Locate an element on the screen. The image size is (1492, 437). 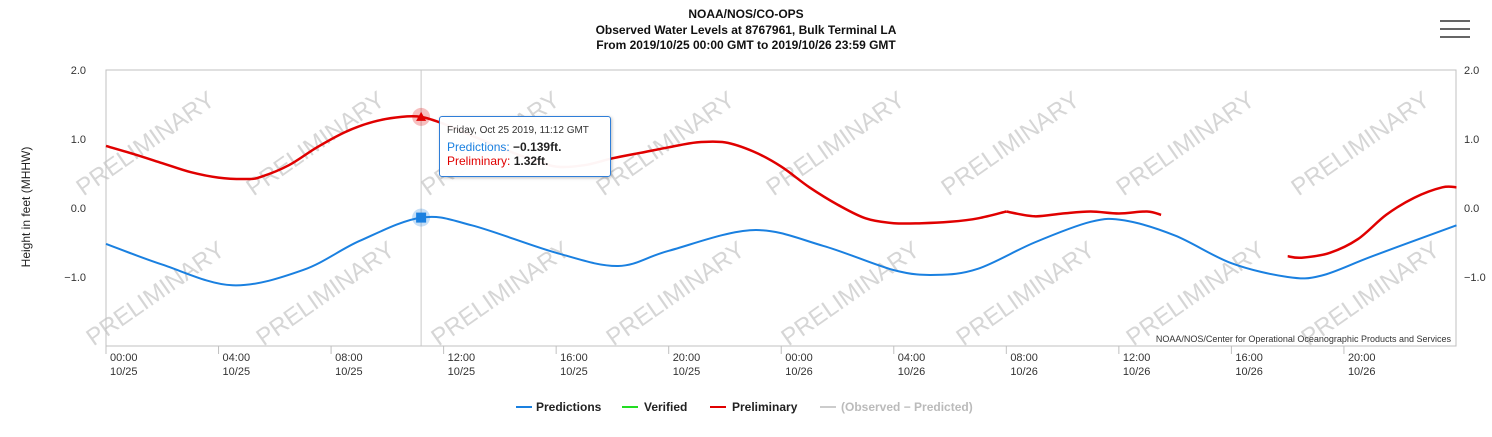
tooltip-preliminary-value: 1.32ft. is located at coordinates (531, 161).